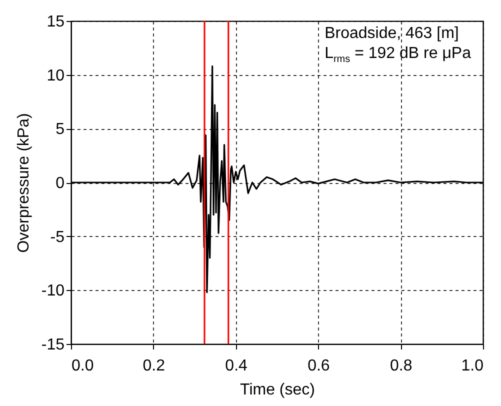 Image resolution: width=501 pixels, height=406 pixels. What do you see at coordinates (154, 366) in the screenshot?
I see `x-tick-label: 0.2` at bounding box center [154, 366].